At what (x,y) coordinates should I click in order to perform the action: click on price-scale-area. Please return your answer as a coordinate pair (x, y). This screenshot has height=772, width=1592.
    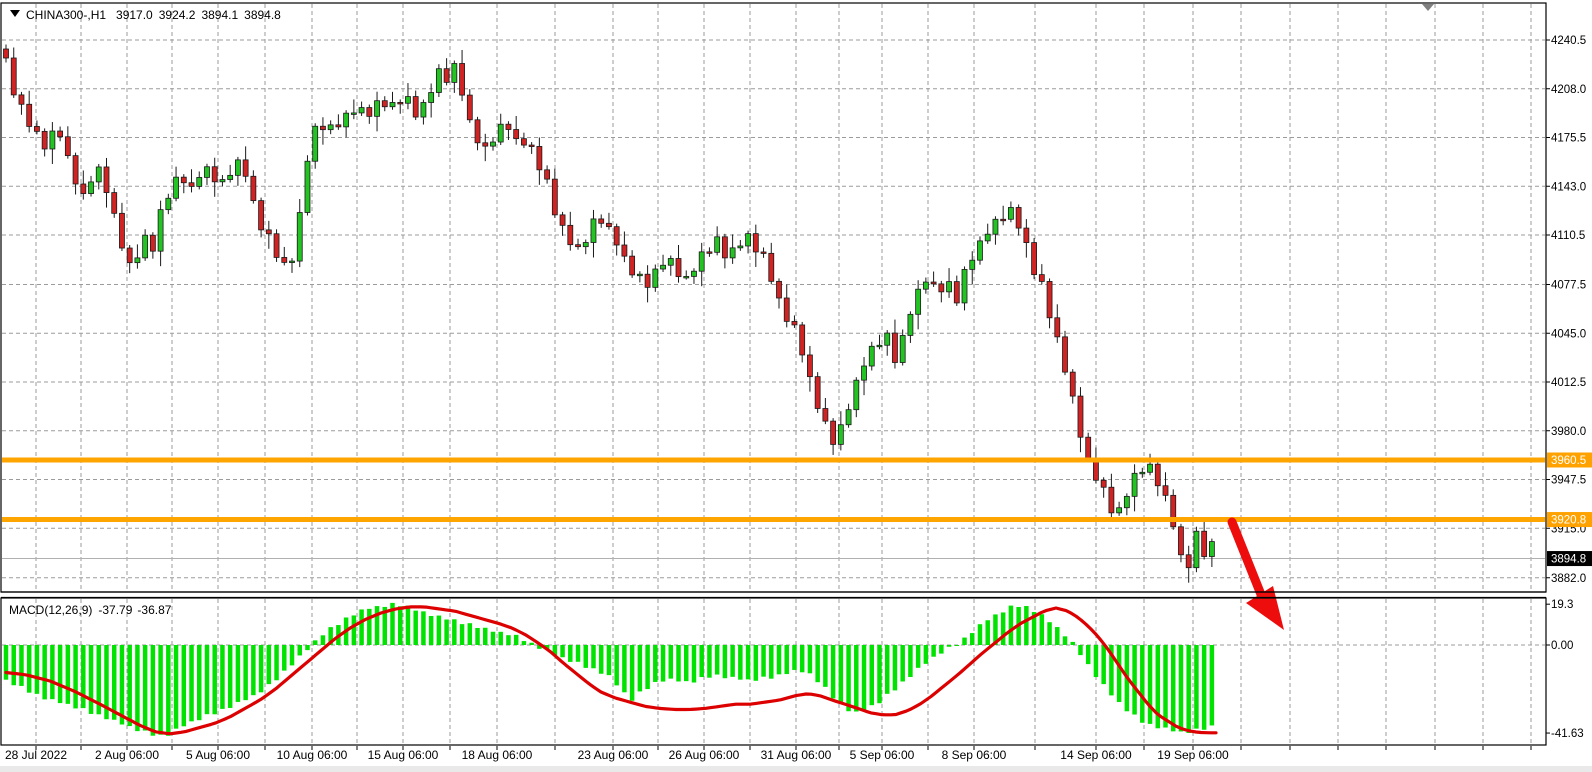
    Looking at the image, I should click on (1569, 374).